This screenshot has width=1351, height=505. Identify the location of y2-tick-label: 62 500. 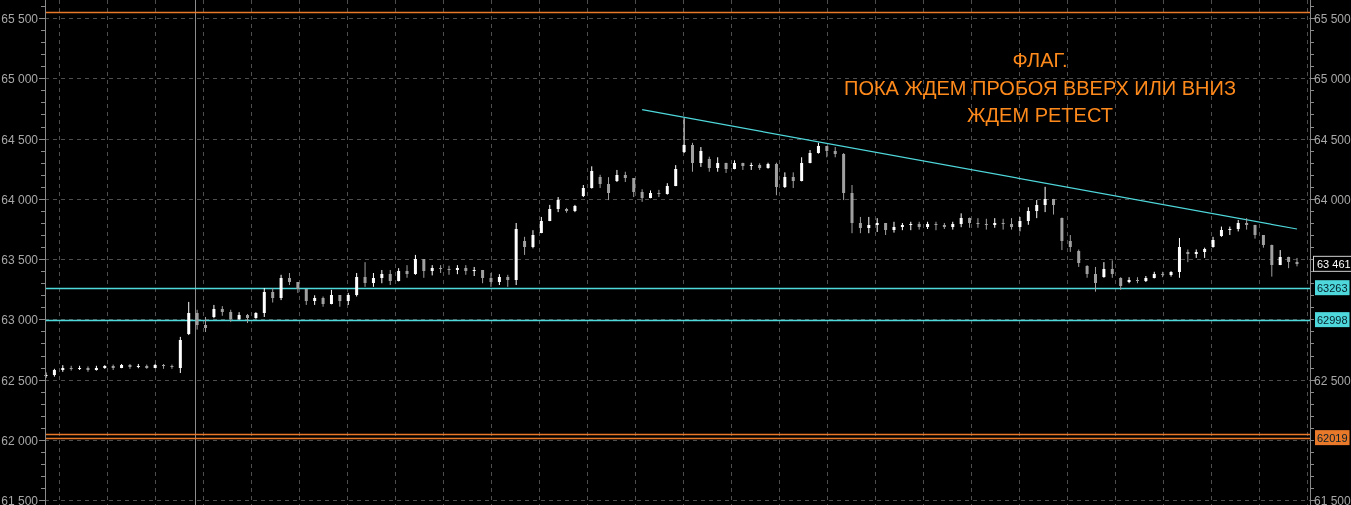
(20, 380).